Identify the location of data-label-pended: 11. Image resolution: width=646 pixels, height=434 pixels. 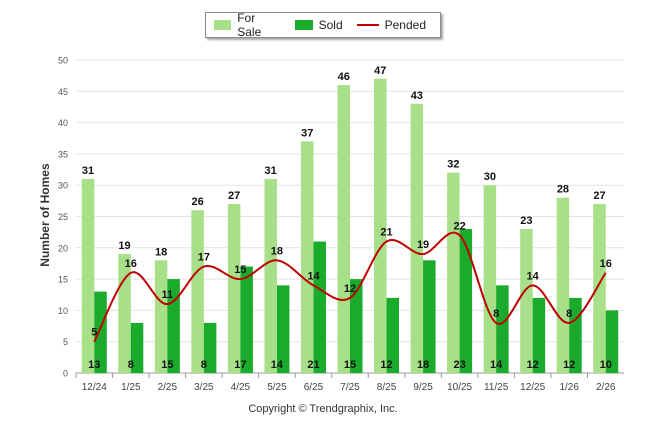
(168, 295).